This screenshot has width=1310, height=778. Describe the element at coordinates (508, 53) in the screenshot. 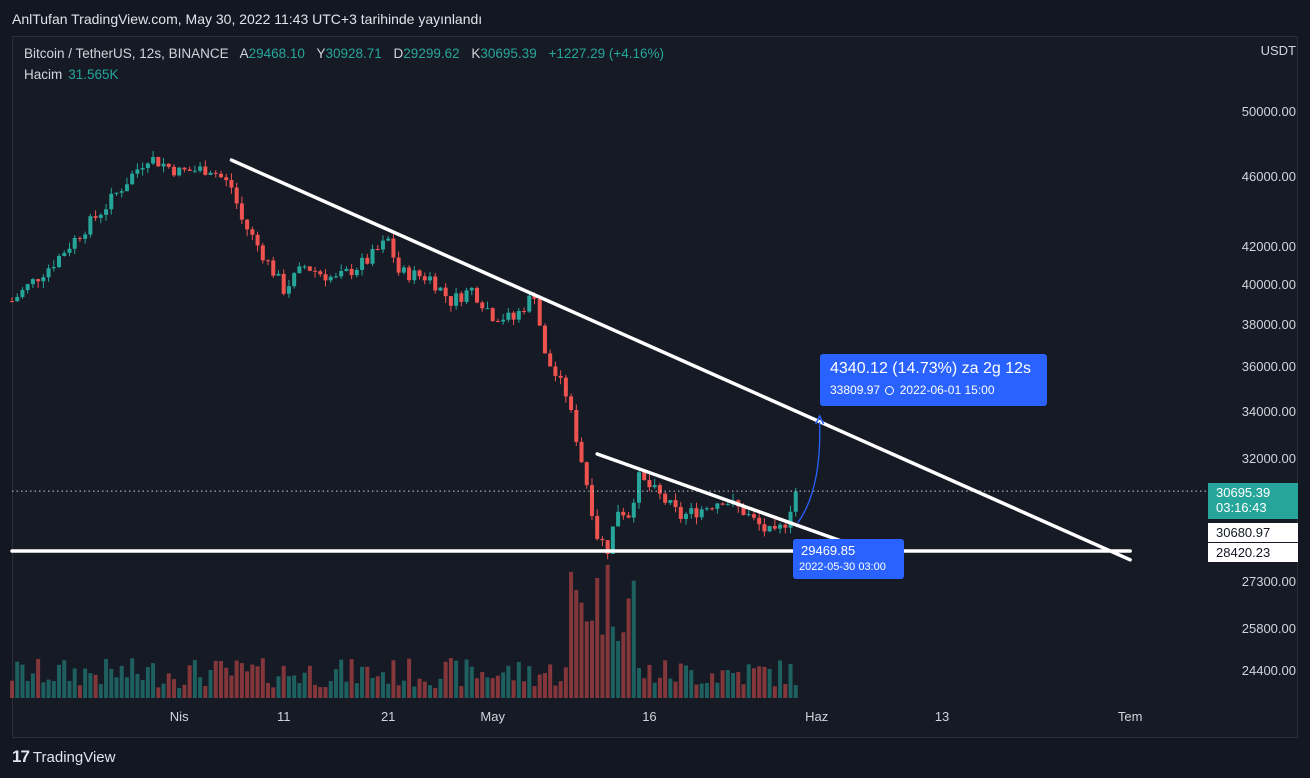

I see `close-value: 30695.39` at that location.